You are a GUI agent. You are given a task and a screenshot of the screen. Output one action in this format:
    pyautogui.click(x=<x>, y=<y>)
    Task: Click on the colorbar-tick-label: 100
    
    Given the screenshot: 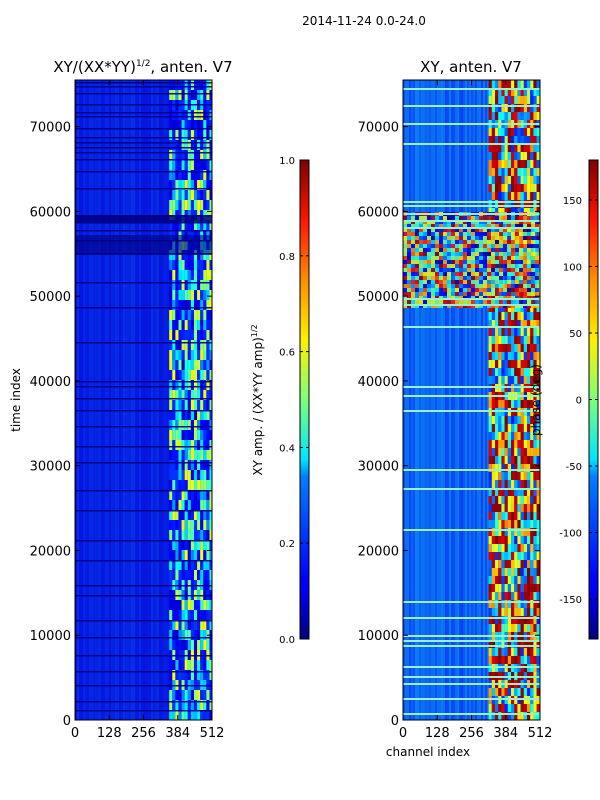 What is the action you would take?
    pyautogui.click(x=572, y=267)
    